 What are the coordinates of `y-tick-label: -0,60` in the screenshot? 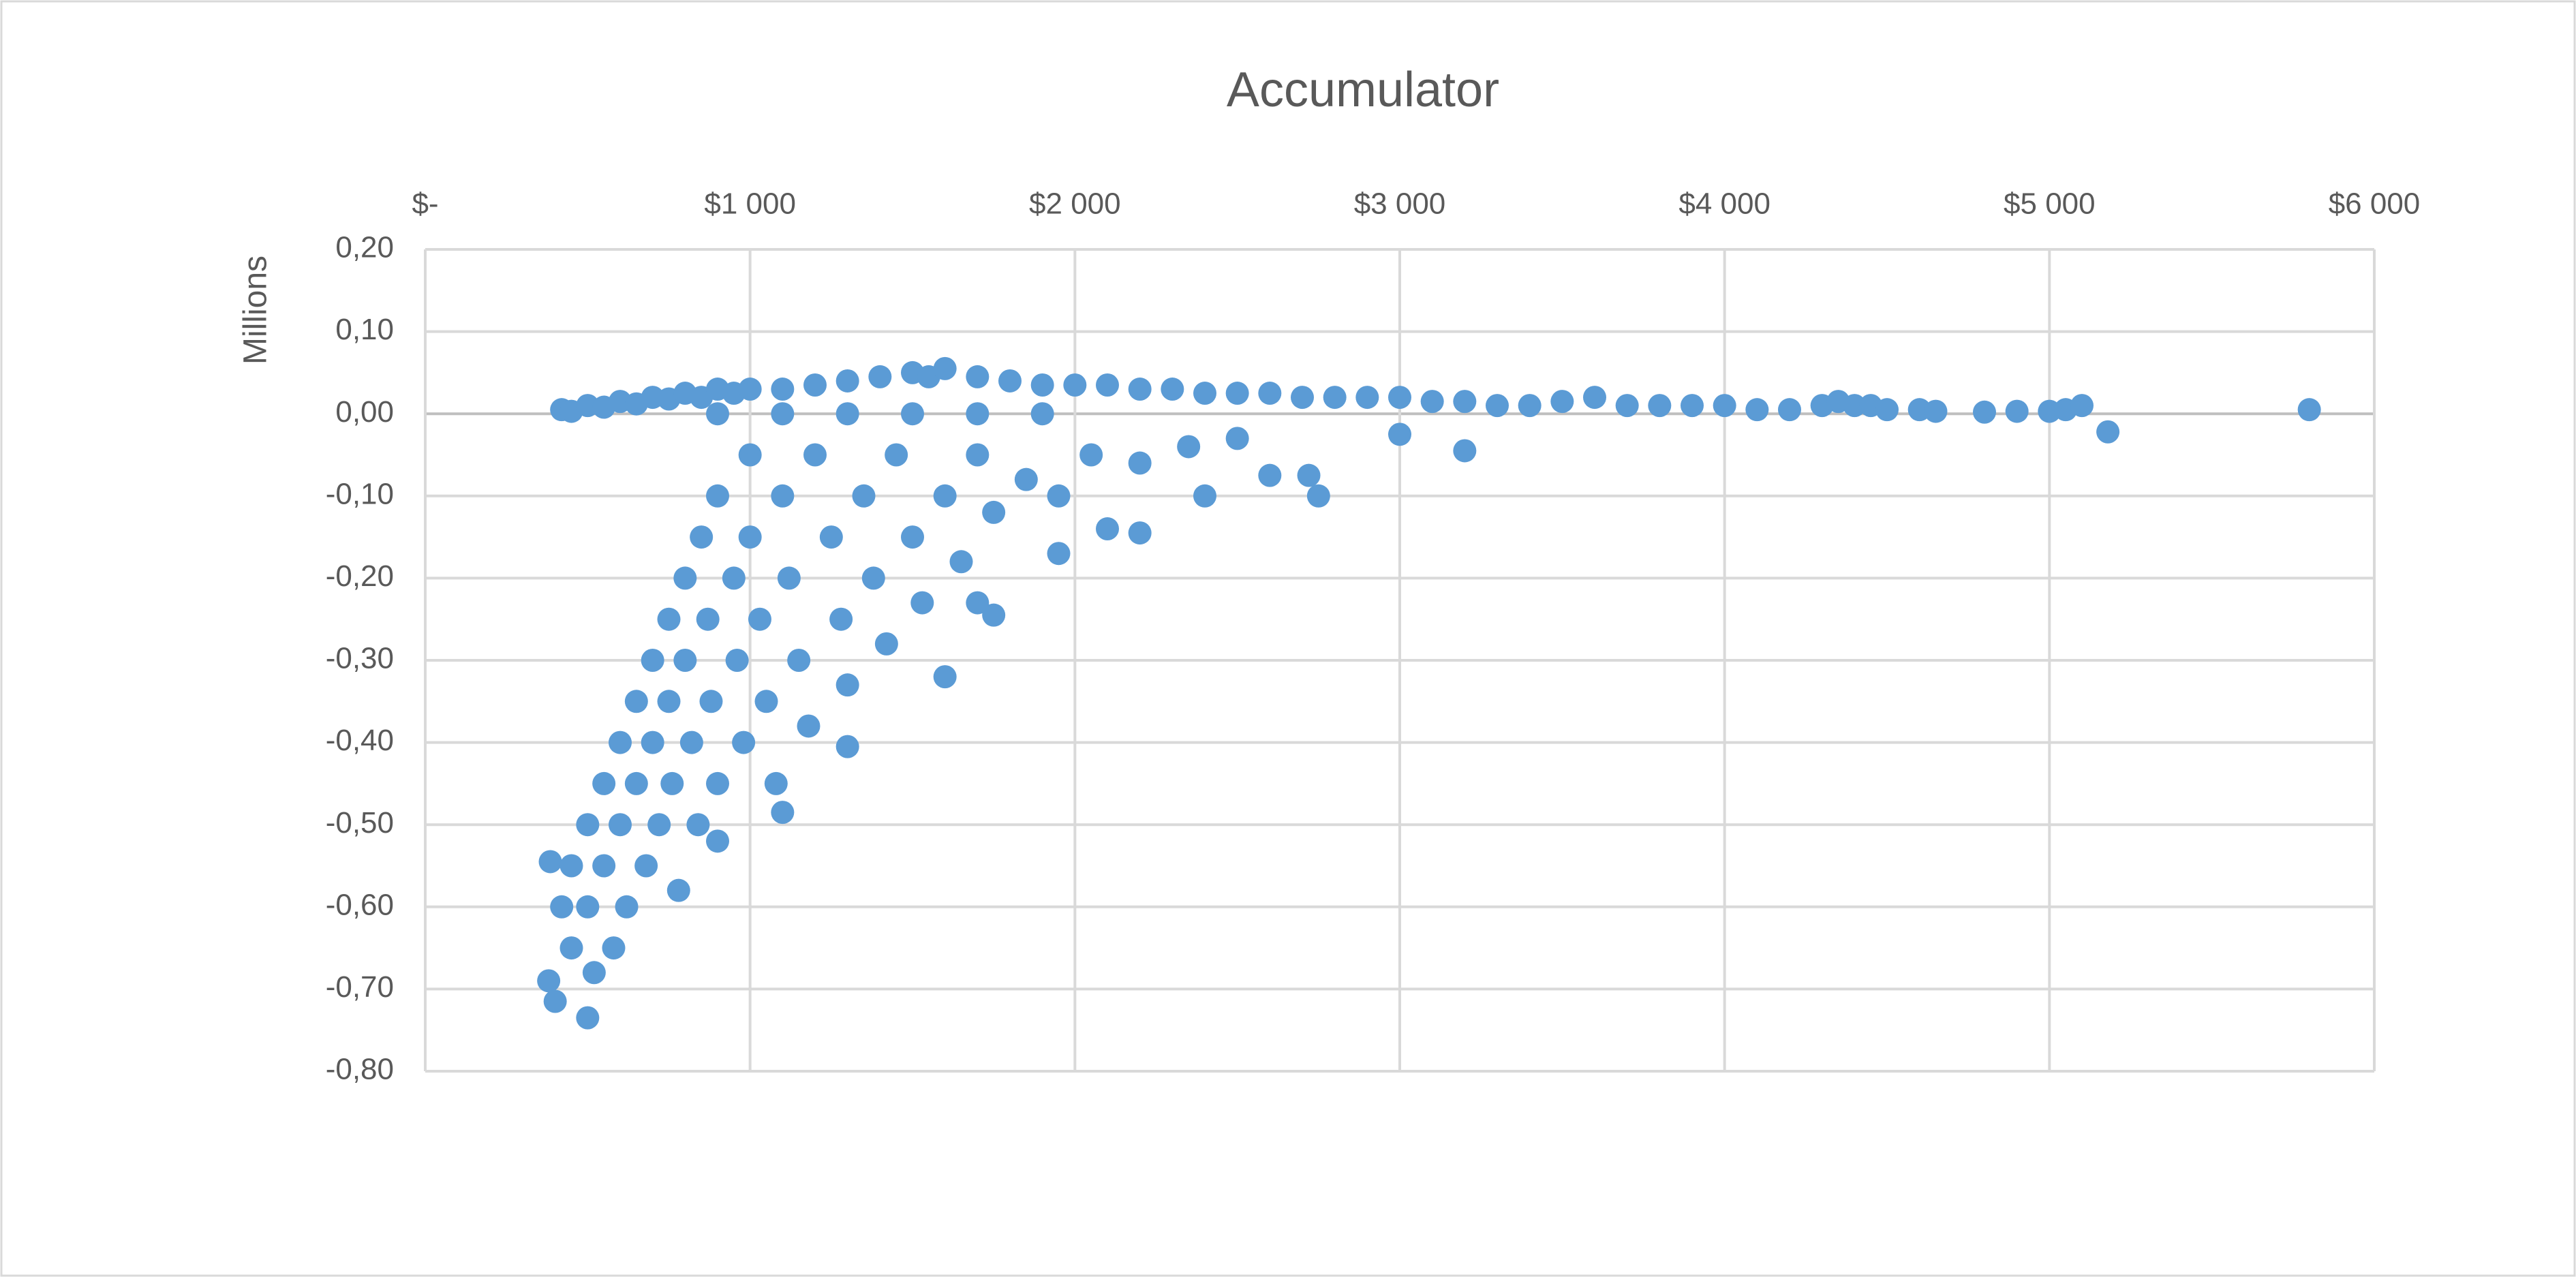 It's located at (360, 904).